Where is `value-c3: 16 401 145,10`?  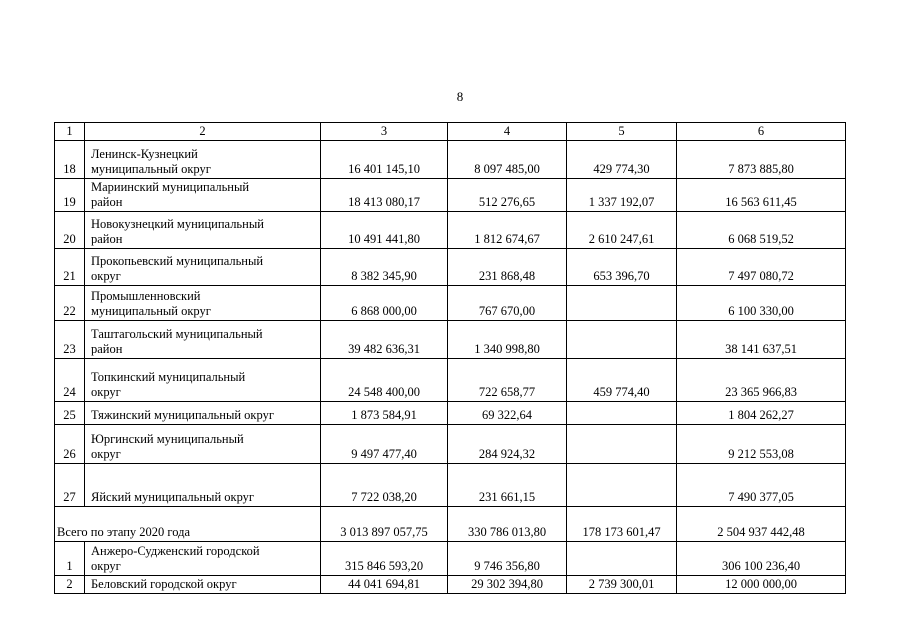 value-c3: 16 401 145,10 is located at coordinates (384, 159).